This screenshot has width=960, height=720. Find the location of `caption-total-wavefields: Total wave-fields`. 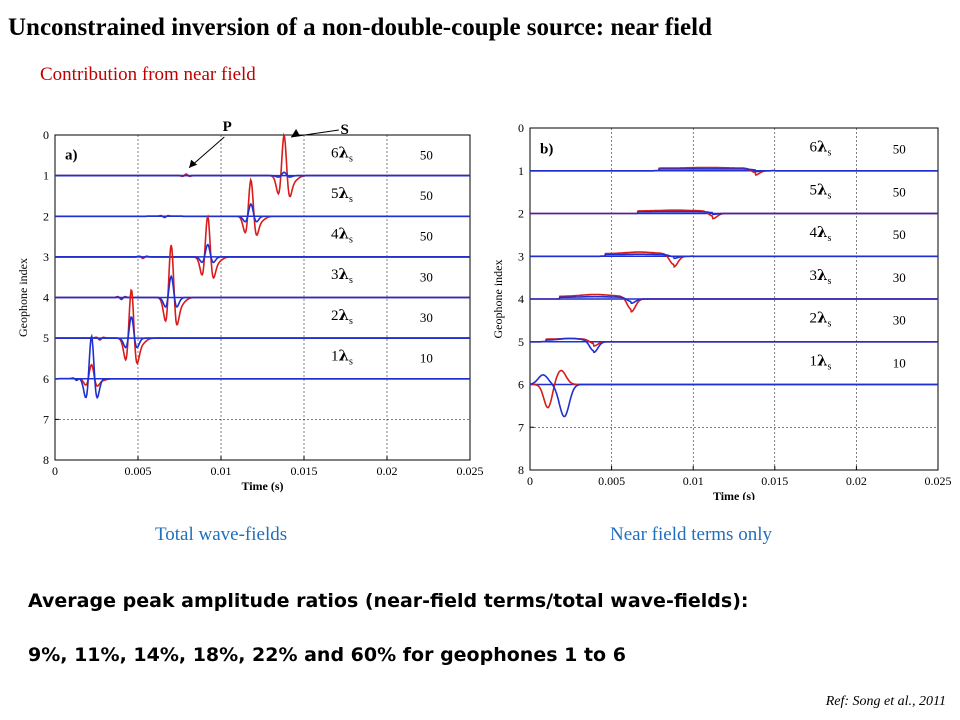

caption-total-wavefields: Total wave-fields is located at coordinates (221, 534).